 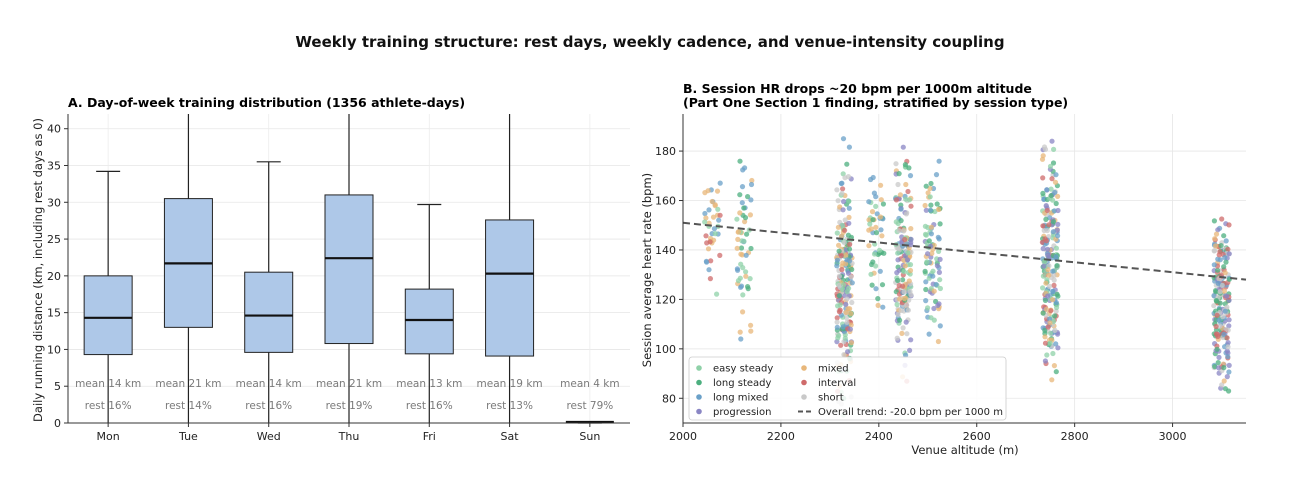 What do you see at coordinates (349, 384) in the screenshot?
I see `mean-label: mean 21 km` at bounding box center [349, 384].